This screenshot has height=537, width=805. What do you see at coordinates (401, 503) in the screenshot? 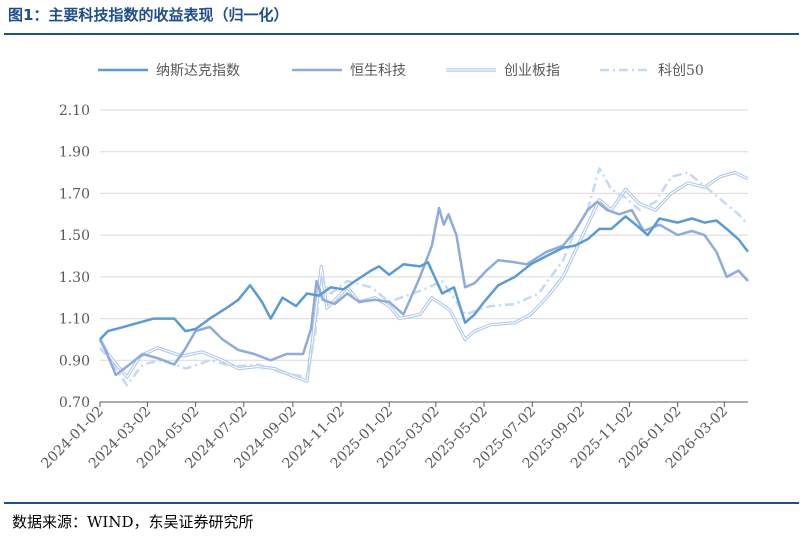
I see `bottom-rule` at bounding box center [401, 503].